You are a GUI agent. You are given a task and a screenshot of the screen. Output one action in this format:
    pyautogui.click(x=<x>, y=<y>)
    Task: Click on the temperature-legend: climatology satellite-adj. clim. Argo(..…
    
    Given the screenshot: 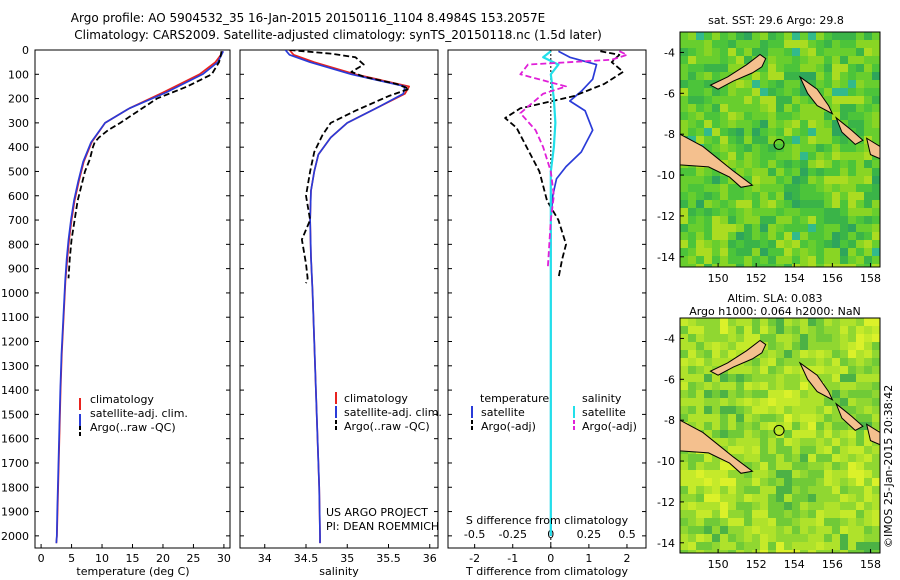 What is the action you would take?
    pyautogui.click(x=133, y=414)
    